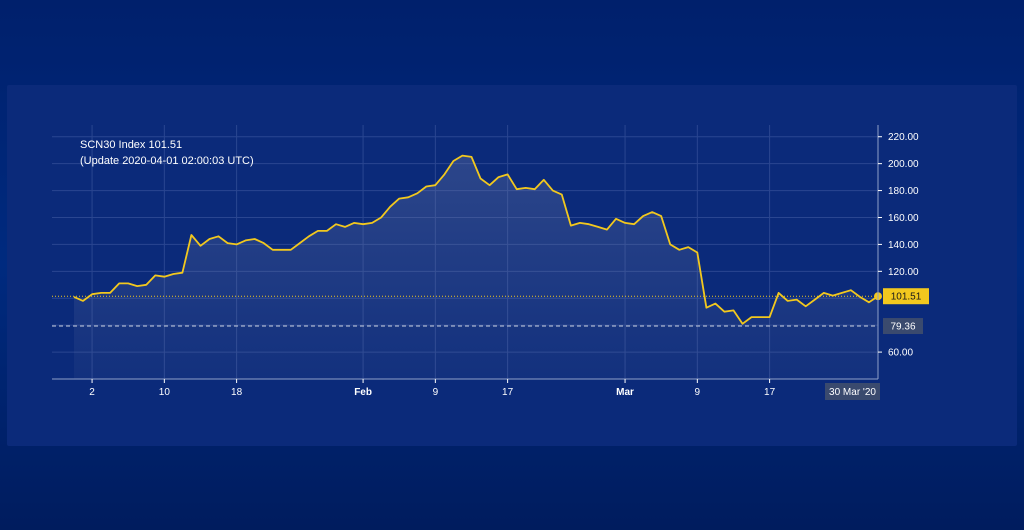 The image size is (1024, 530). What do you see at coordinates (877, 344) in the screenshot?
I see `value-badges: 101.51 79.36 30 Mar '20` at bounding box center [877, 344].